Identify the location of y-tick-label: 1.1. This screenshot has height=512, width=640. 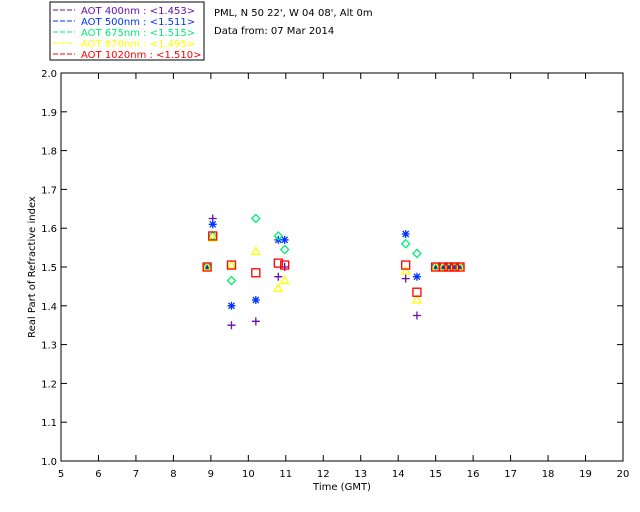
(49, 423).